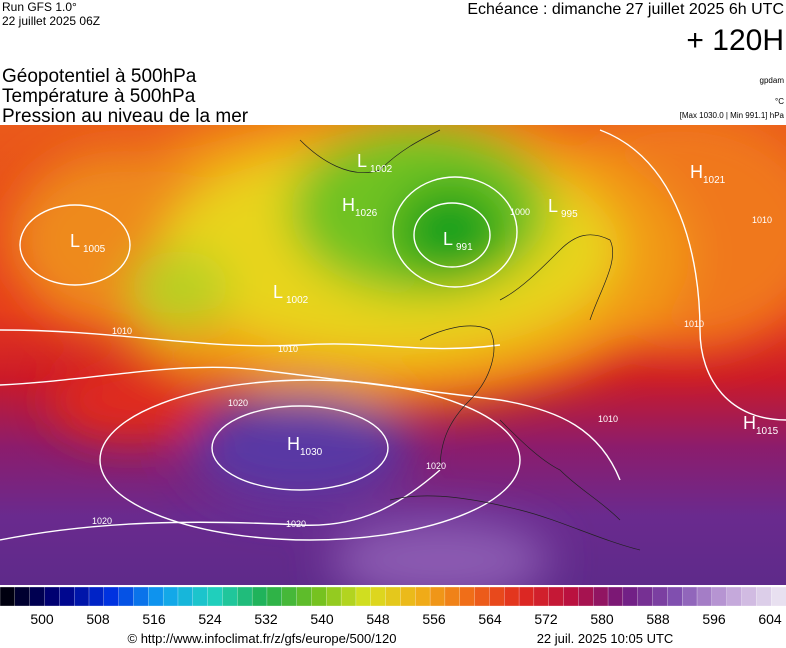 The image size is (786, 648). What do you see at coordinates (311, 452) in the screenshot?
I see `pressure-center-value: 1030` at bounding box center [311, 452].